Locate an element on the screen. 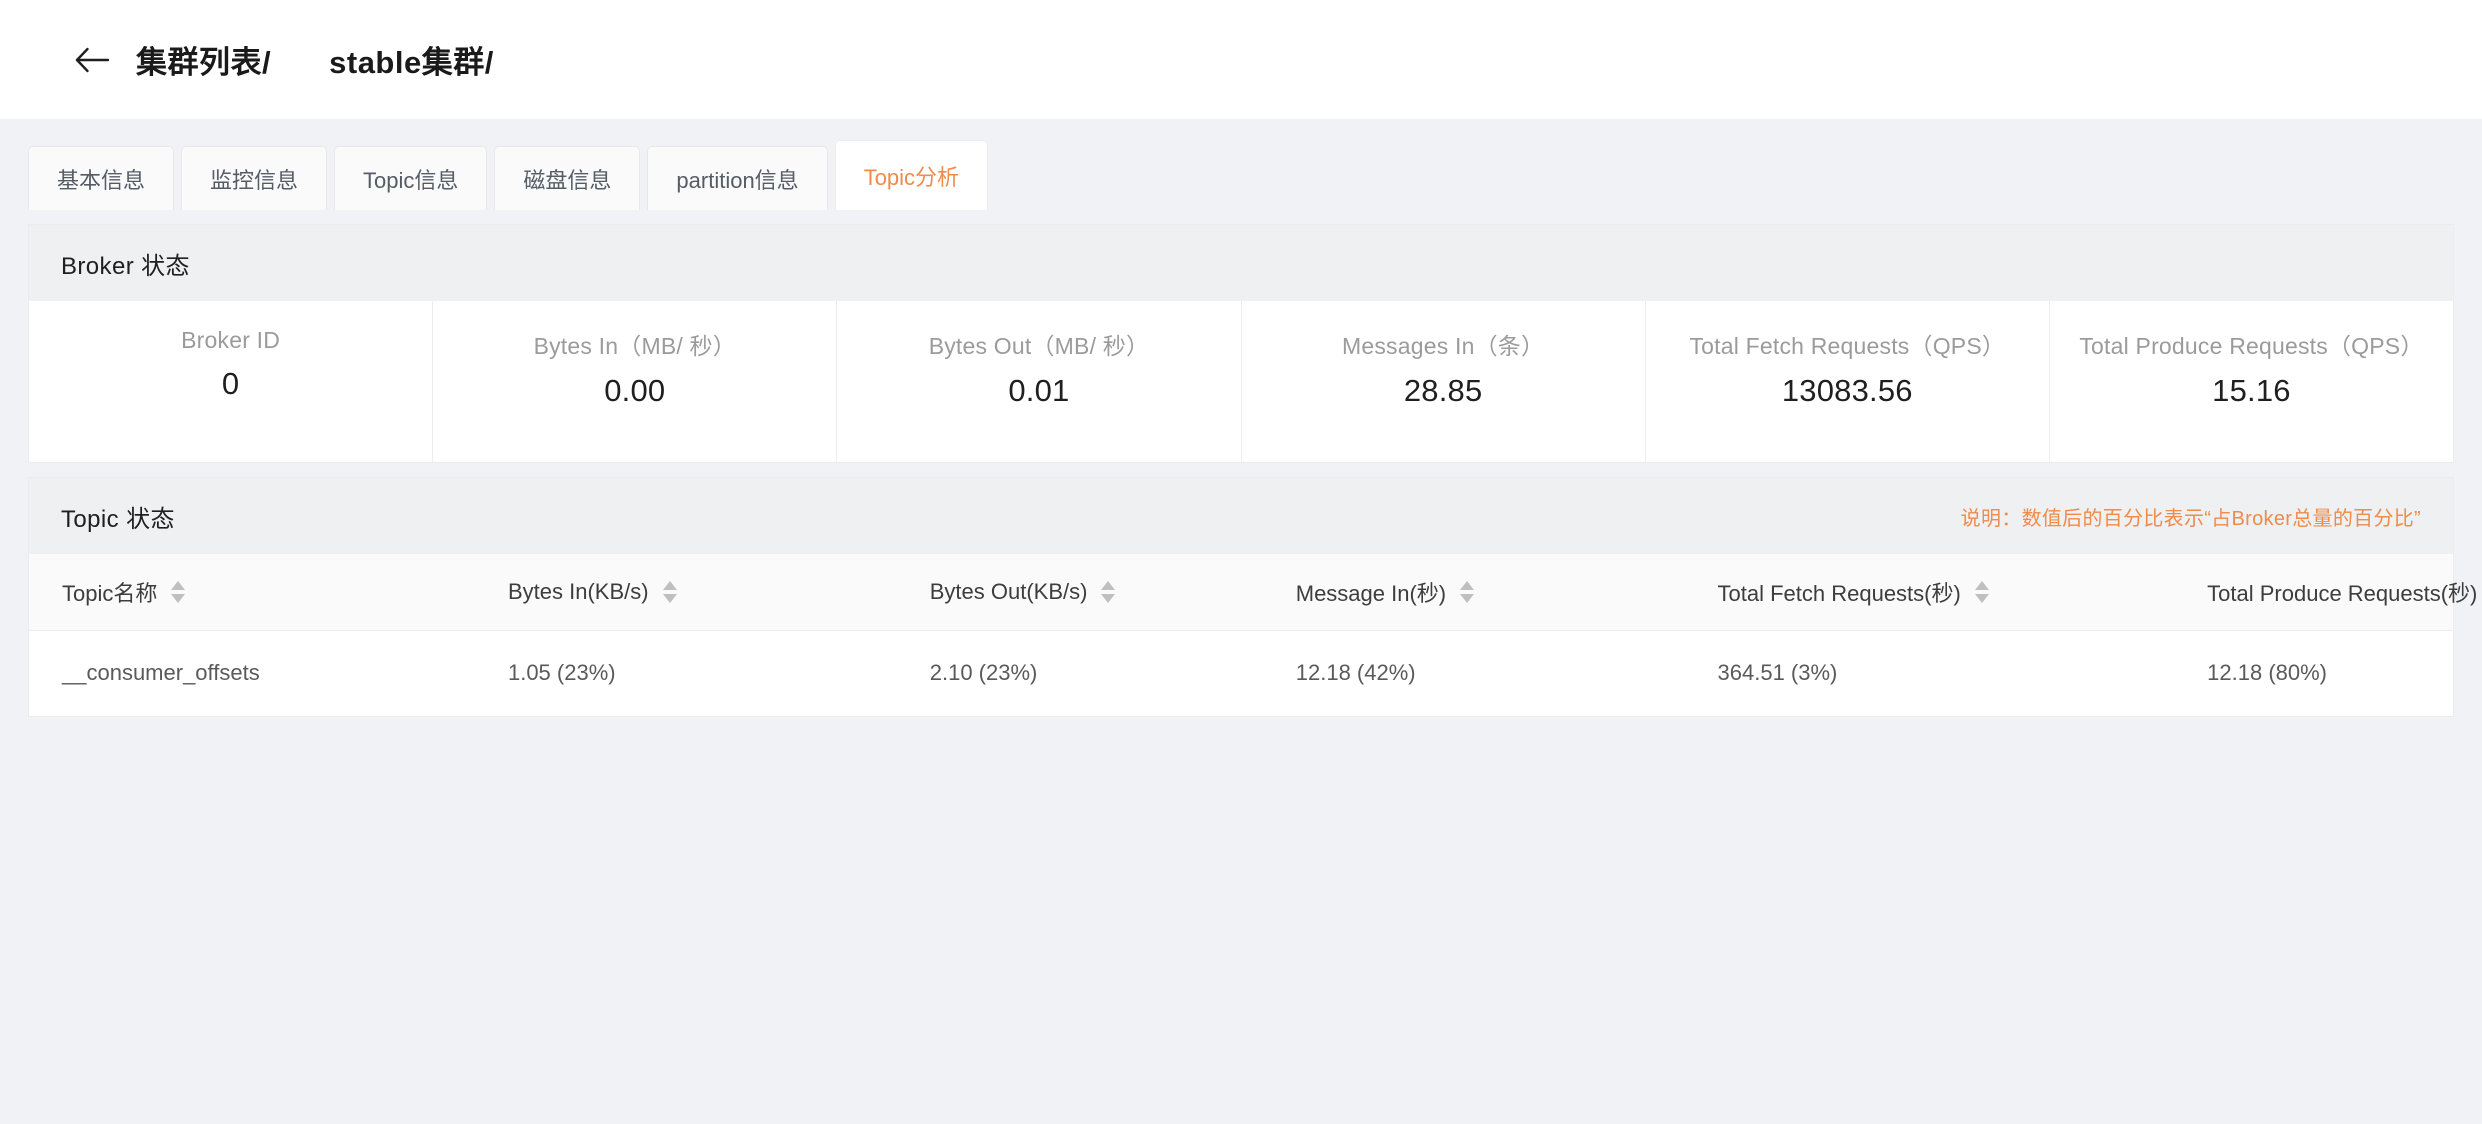 The image size is (2482, 1124). tab-label: partition信息 is located at coordinates (737, 180).